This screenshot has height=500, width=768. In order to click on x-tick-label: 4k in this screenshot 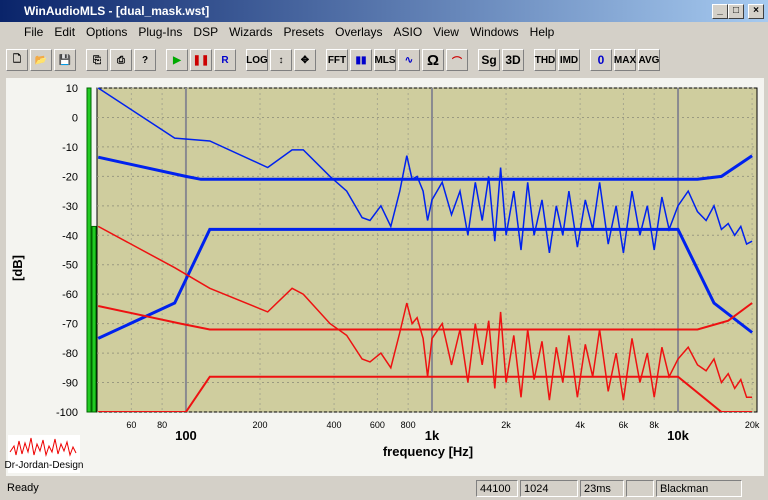, I will do `click(580, 425)`.